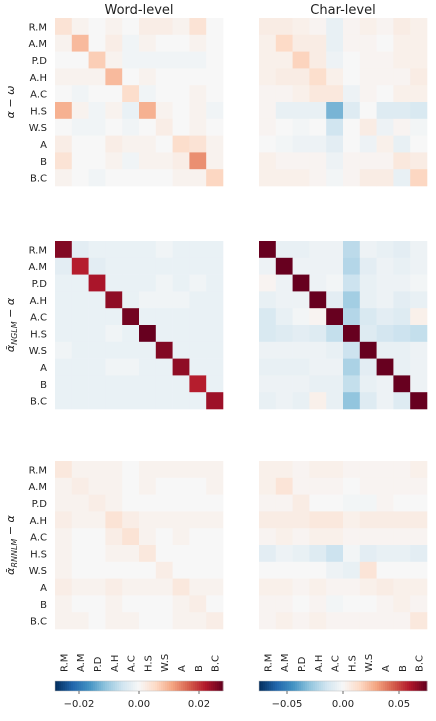 This screenshot has height=721, width=436. Describe the element at coordinates (148, 663) in the screenshot. I see `x-tick-label: H.S` at that location.